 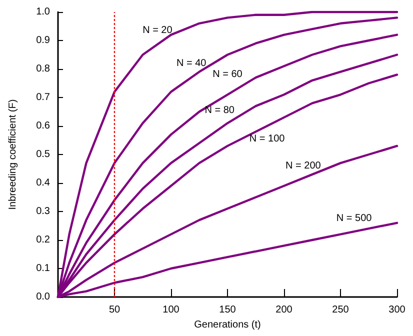 What do you see at coordinates (354, 218) in the screenshot?
I see `series-label: N = 500` at bounding box center [354, 218].